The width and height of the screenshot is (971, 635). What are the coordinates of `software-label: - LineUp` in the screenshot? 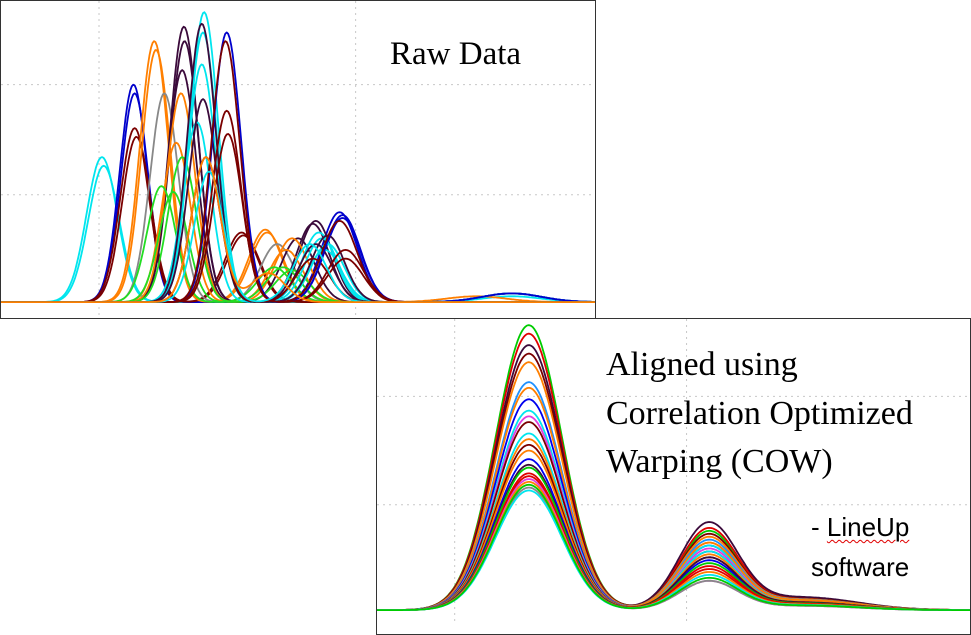 It's located at (860, 527).